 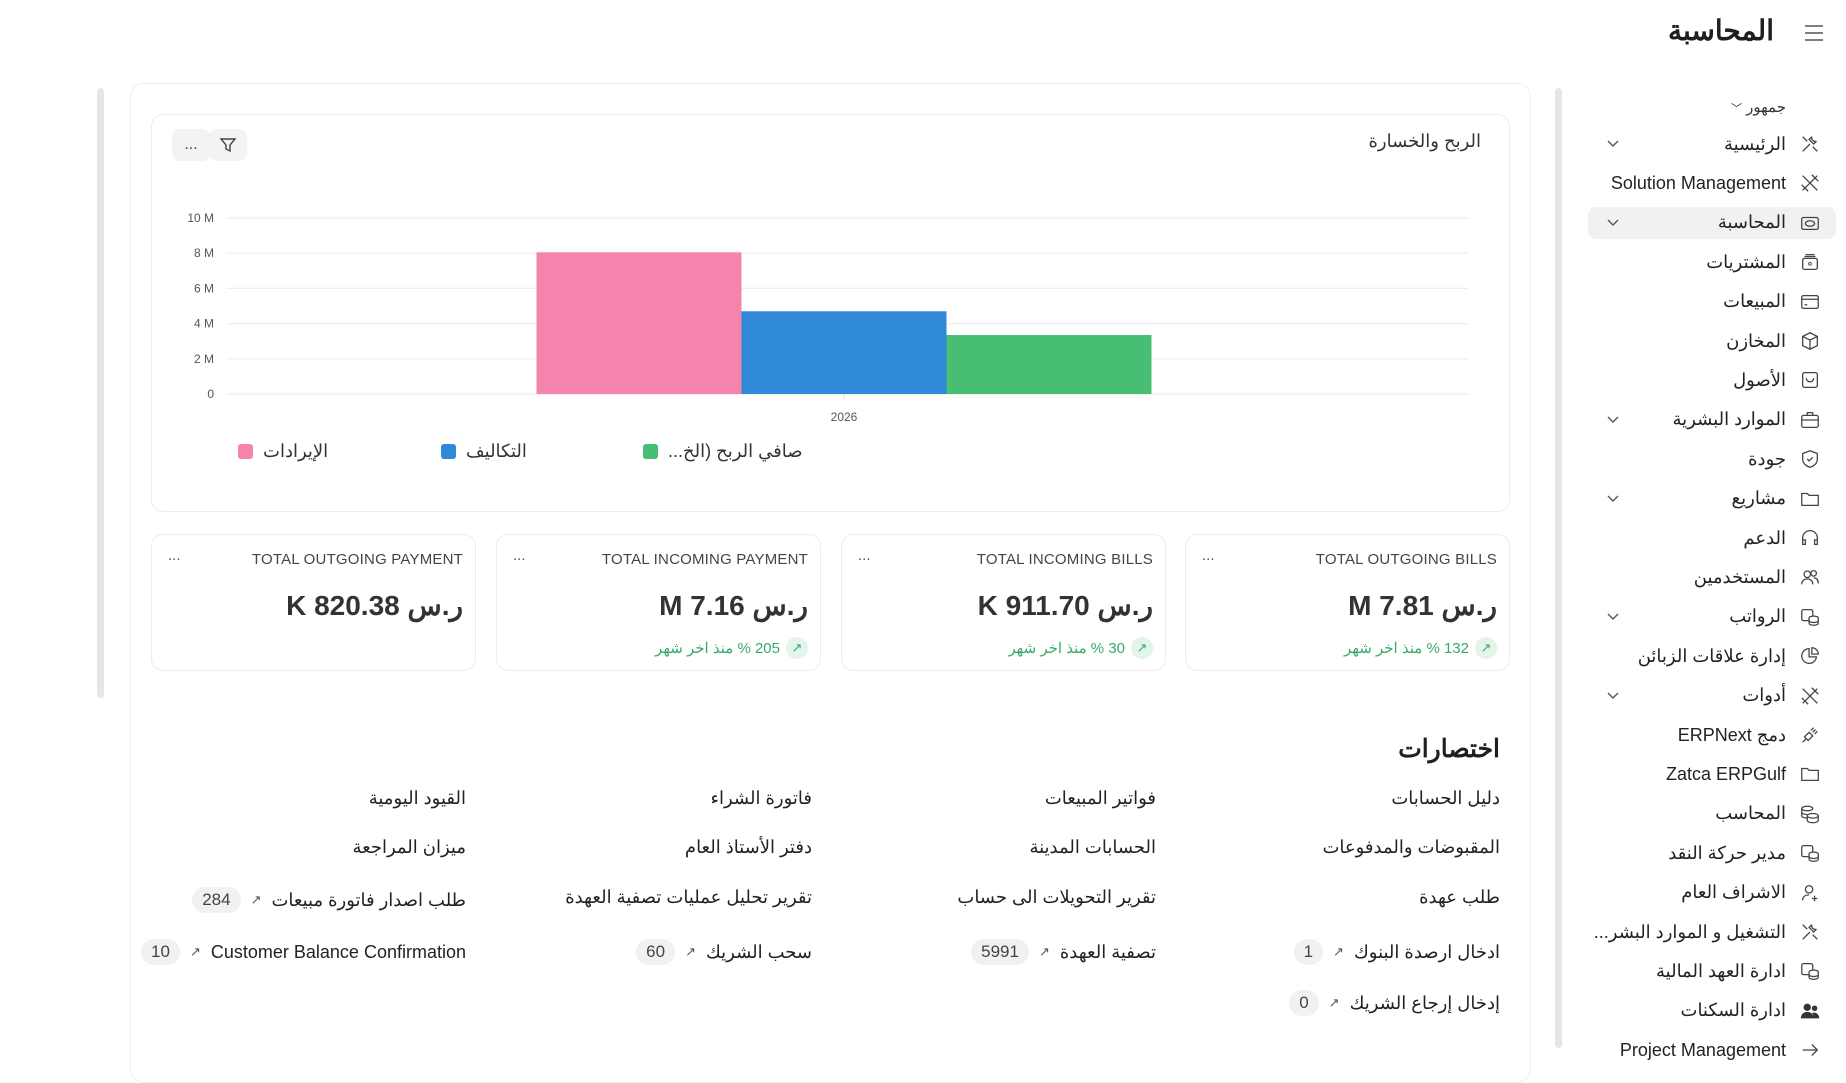 I want to click on filter-icon, so click(x=228, y=145).